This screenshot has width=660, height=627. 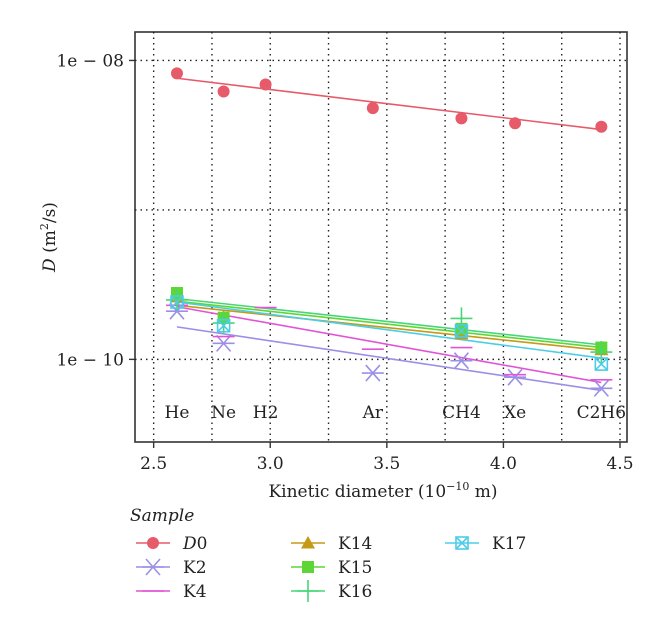 What do you see at coordinates (49, 237) in the screenshot?
I see `y-axis-title: D (m2/s)` at bounding box center [49, 237].